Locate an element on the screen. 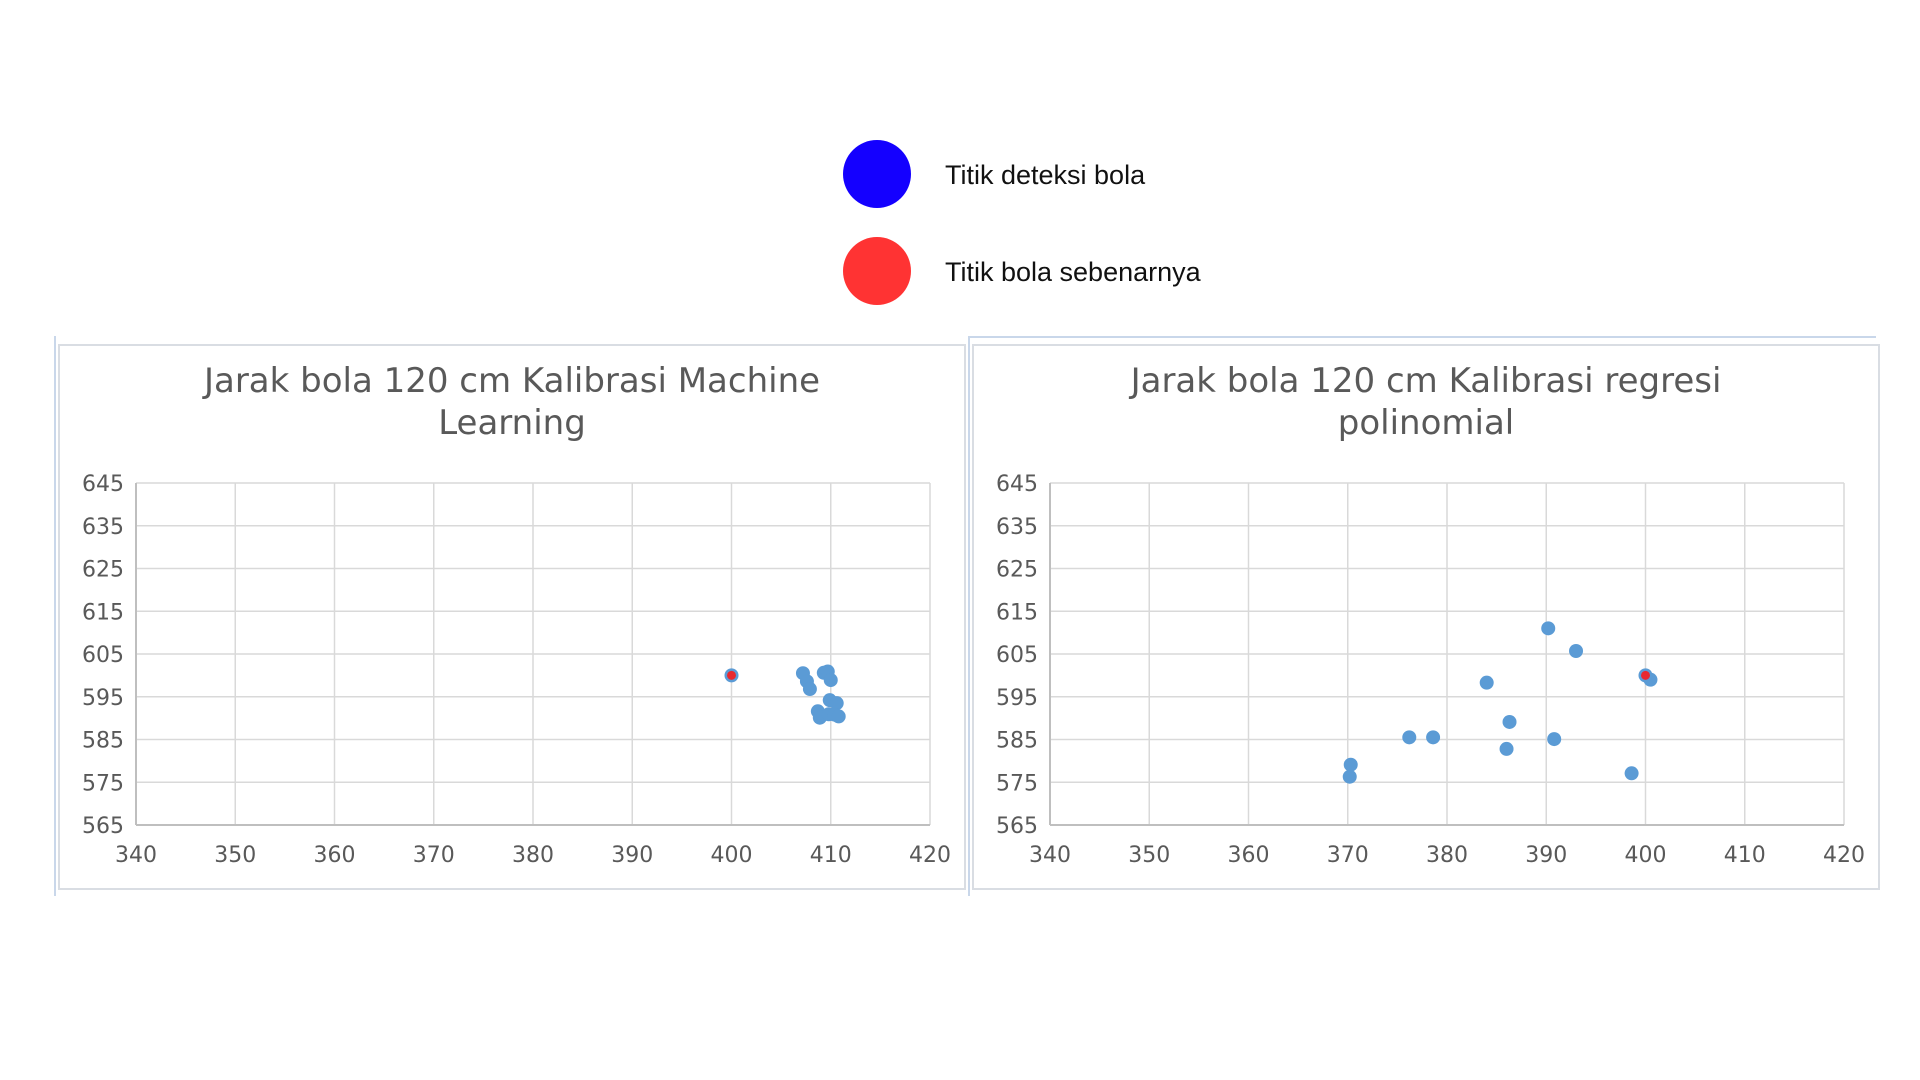 This screenshot has height=1080, width=1920. legend-item-actual: Titik bola sebenarnya is located at coordinates (1093, 272).